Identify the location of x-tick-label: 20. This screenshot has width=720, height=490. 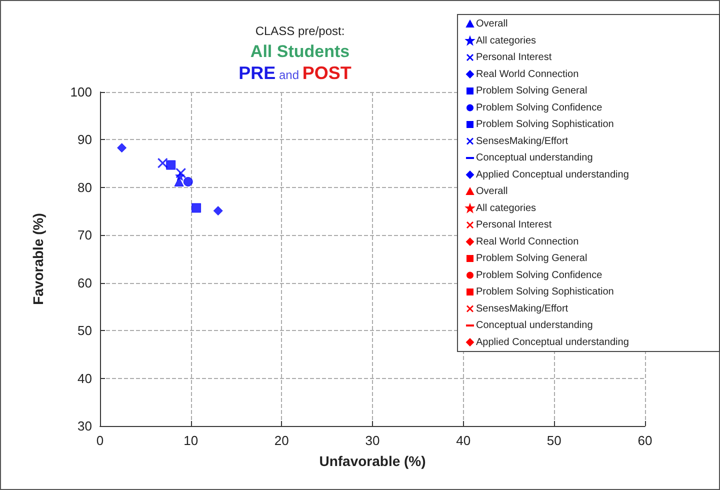
(281, 440).